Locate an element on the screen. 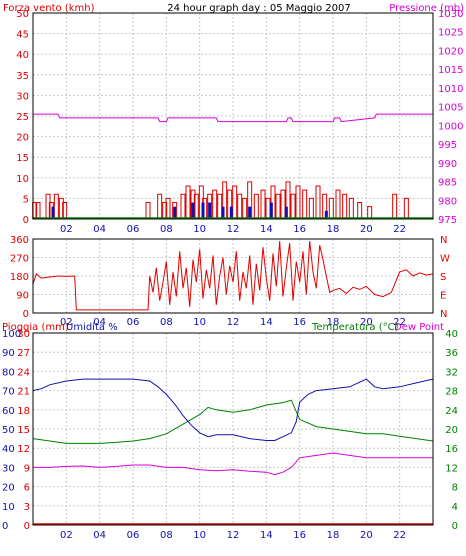 This screenshot has width=466, height=556. wind-axis-title: Forza vento (kmh) is located at coordinates (49, 8).